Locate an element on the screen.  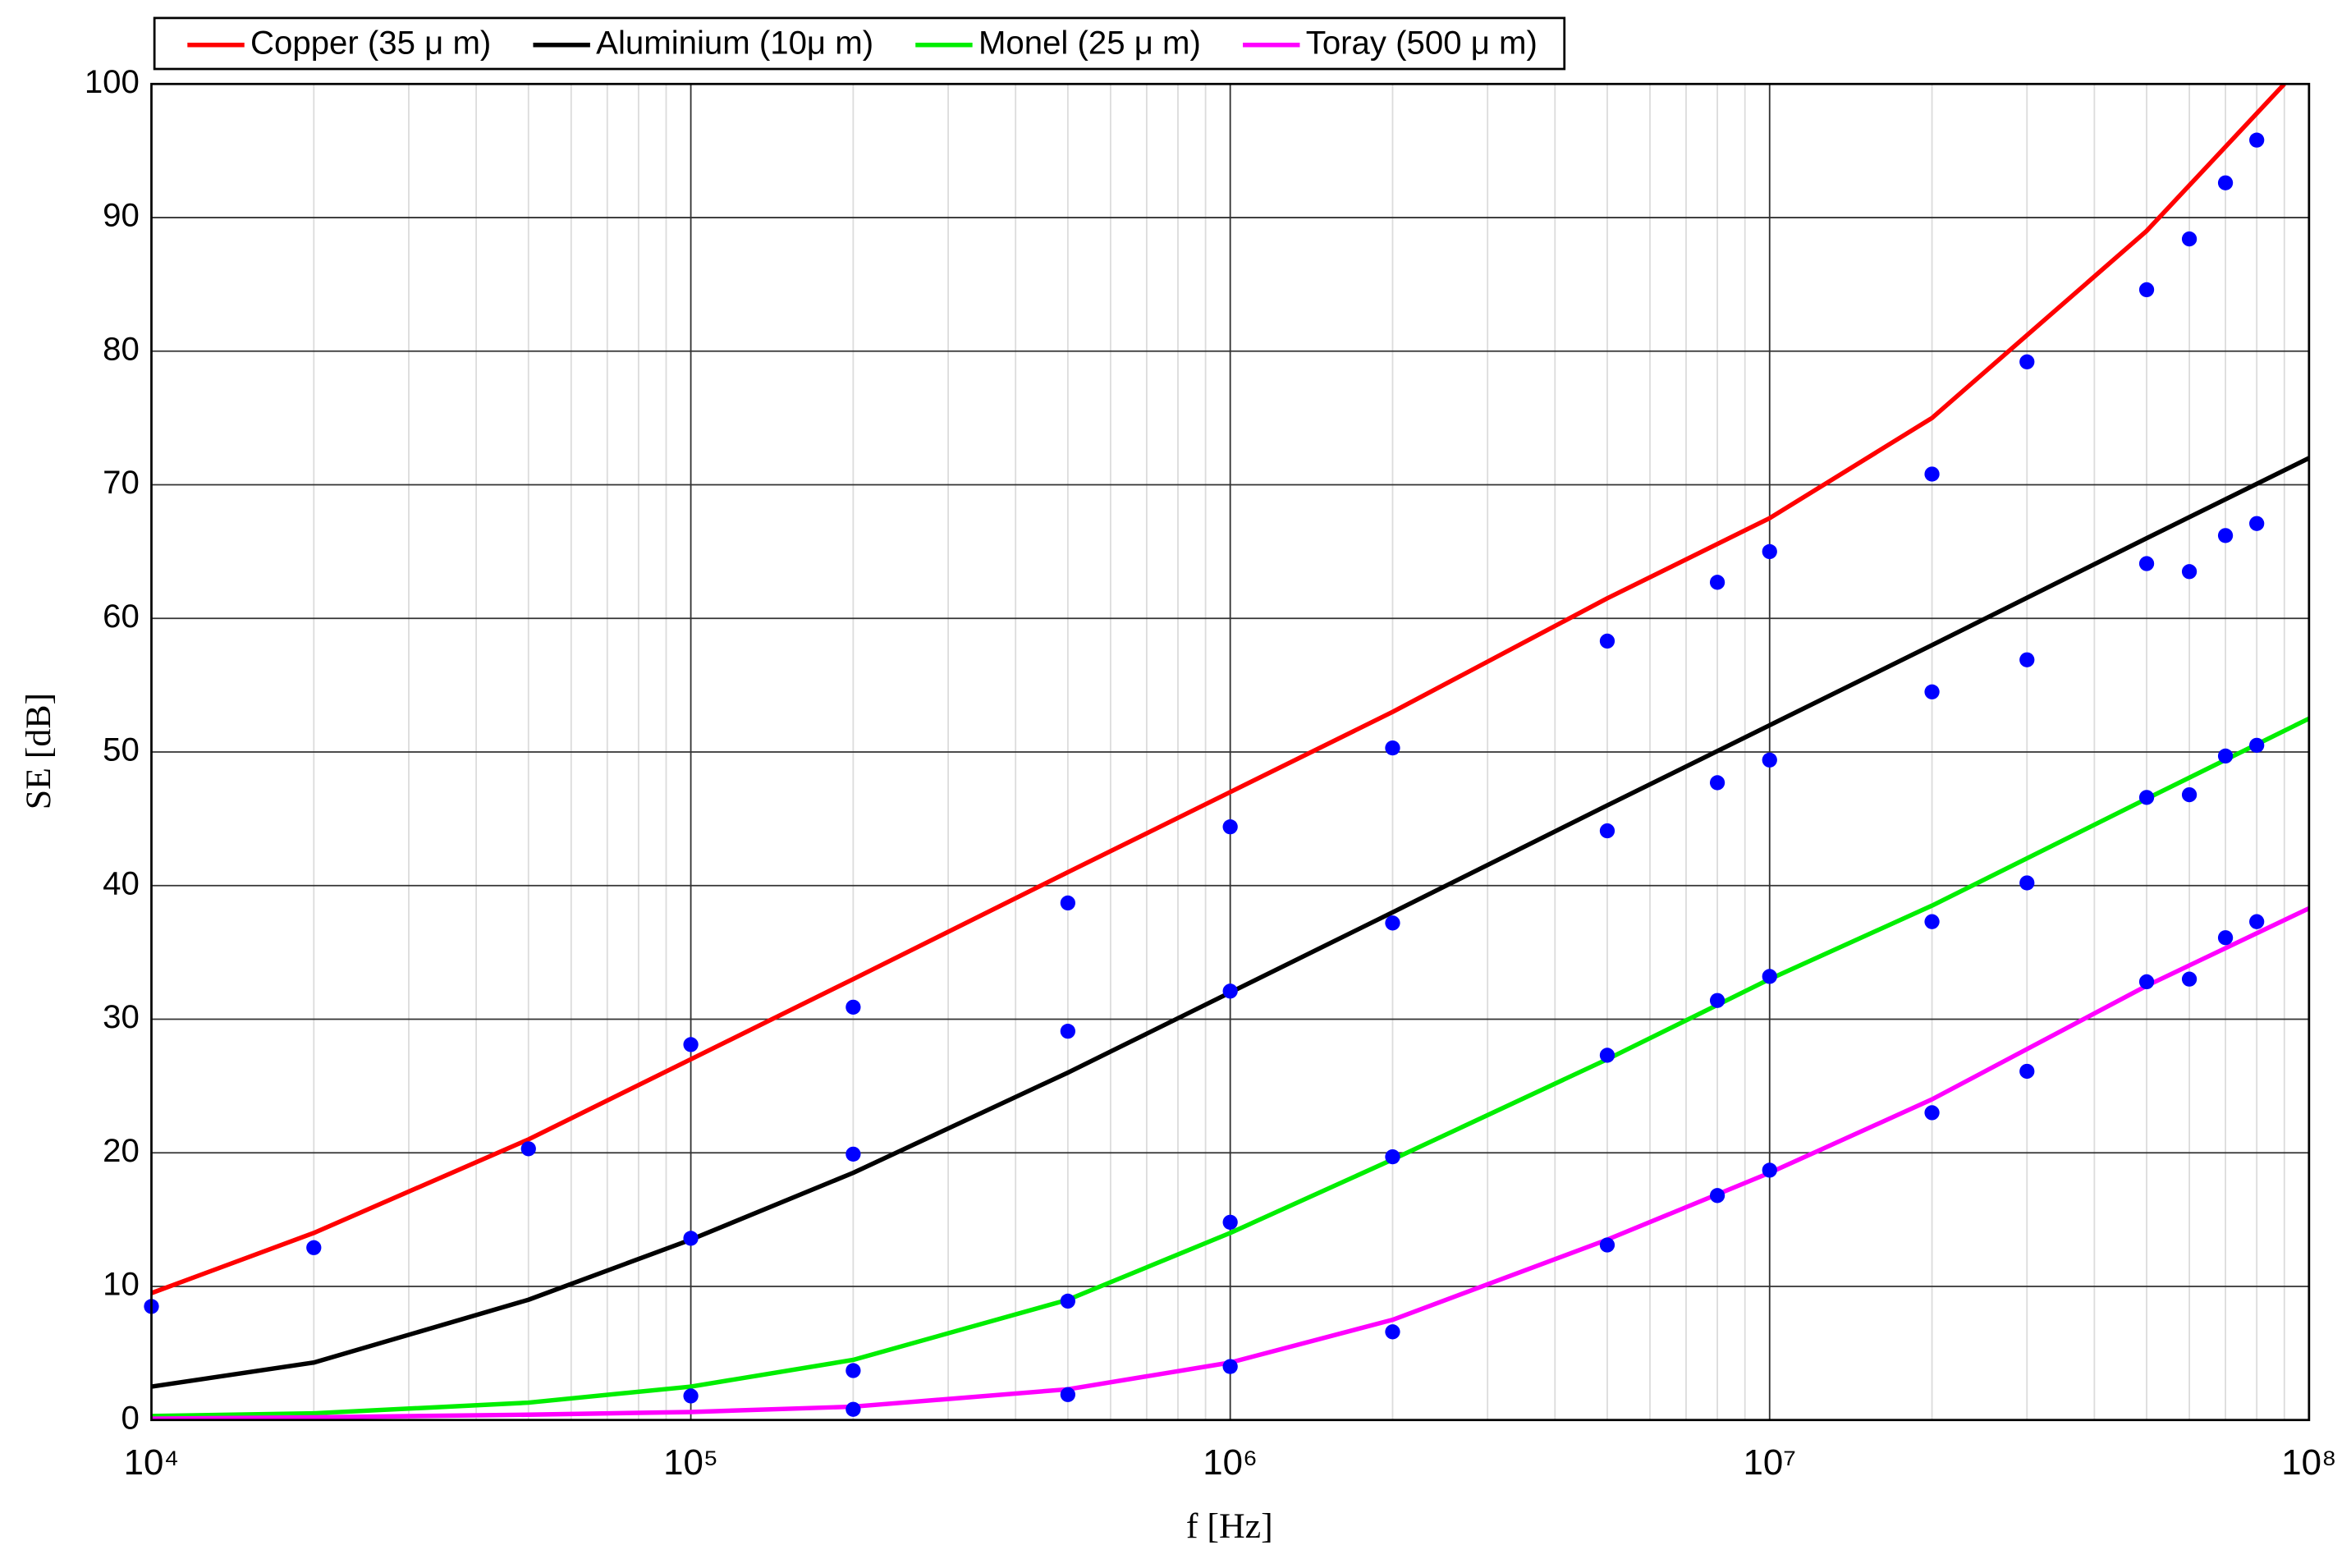
legend-label: Monel (25 μ m) is located at coordinates (1089, 42).